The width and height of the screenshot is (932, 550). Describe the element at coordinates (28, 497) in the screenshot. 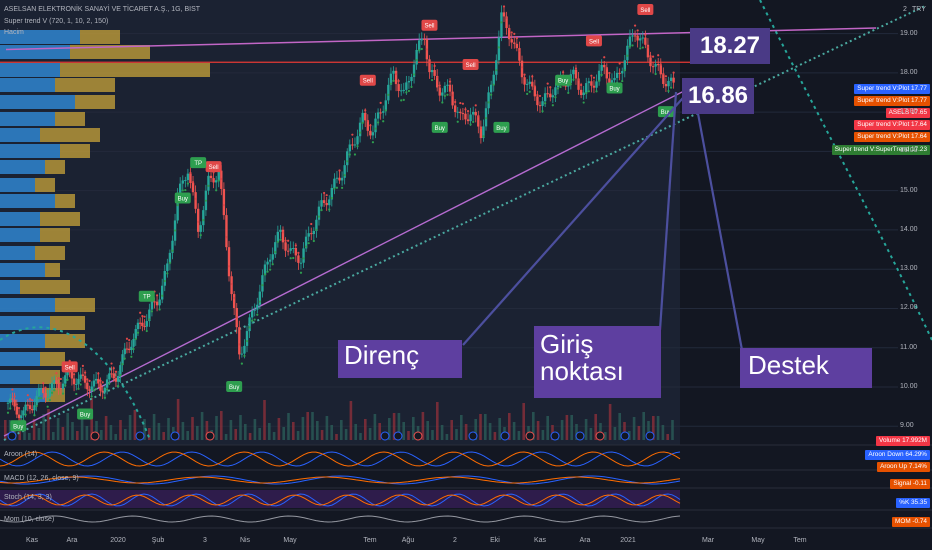

I see `stoch-label: Stoch (14, 3, 3)` at that location.